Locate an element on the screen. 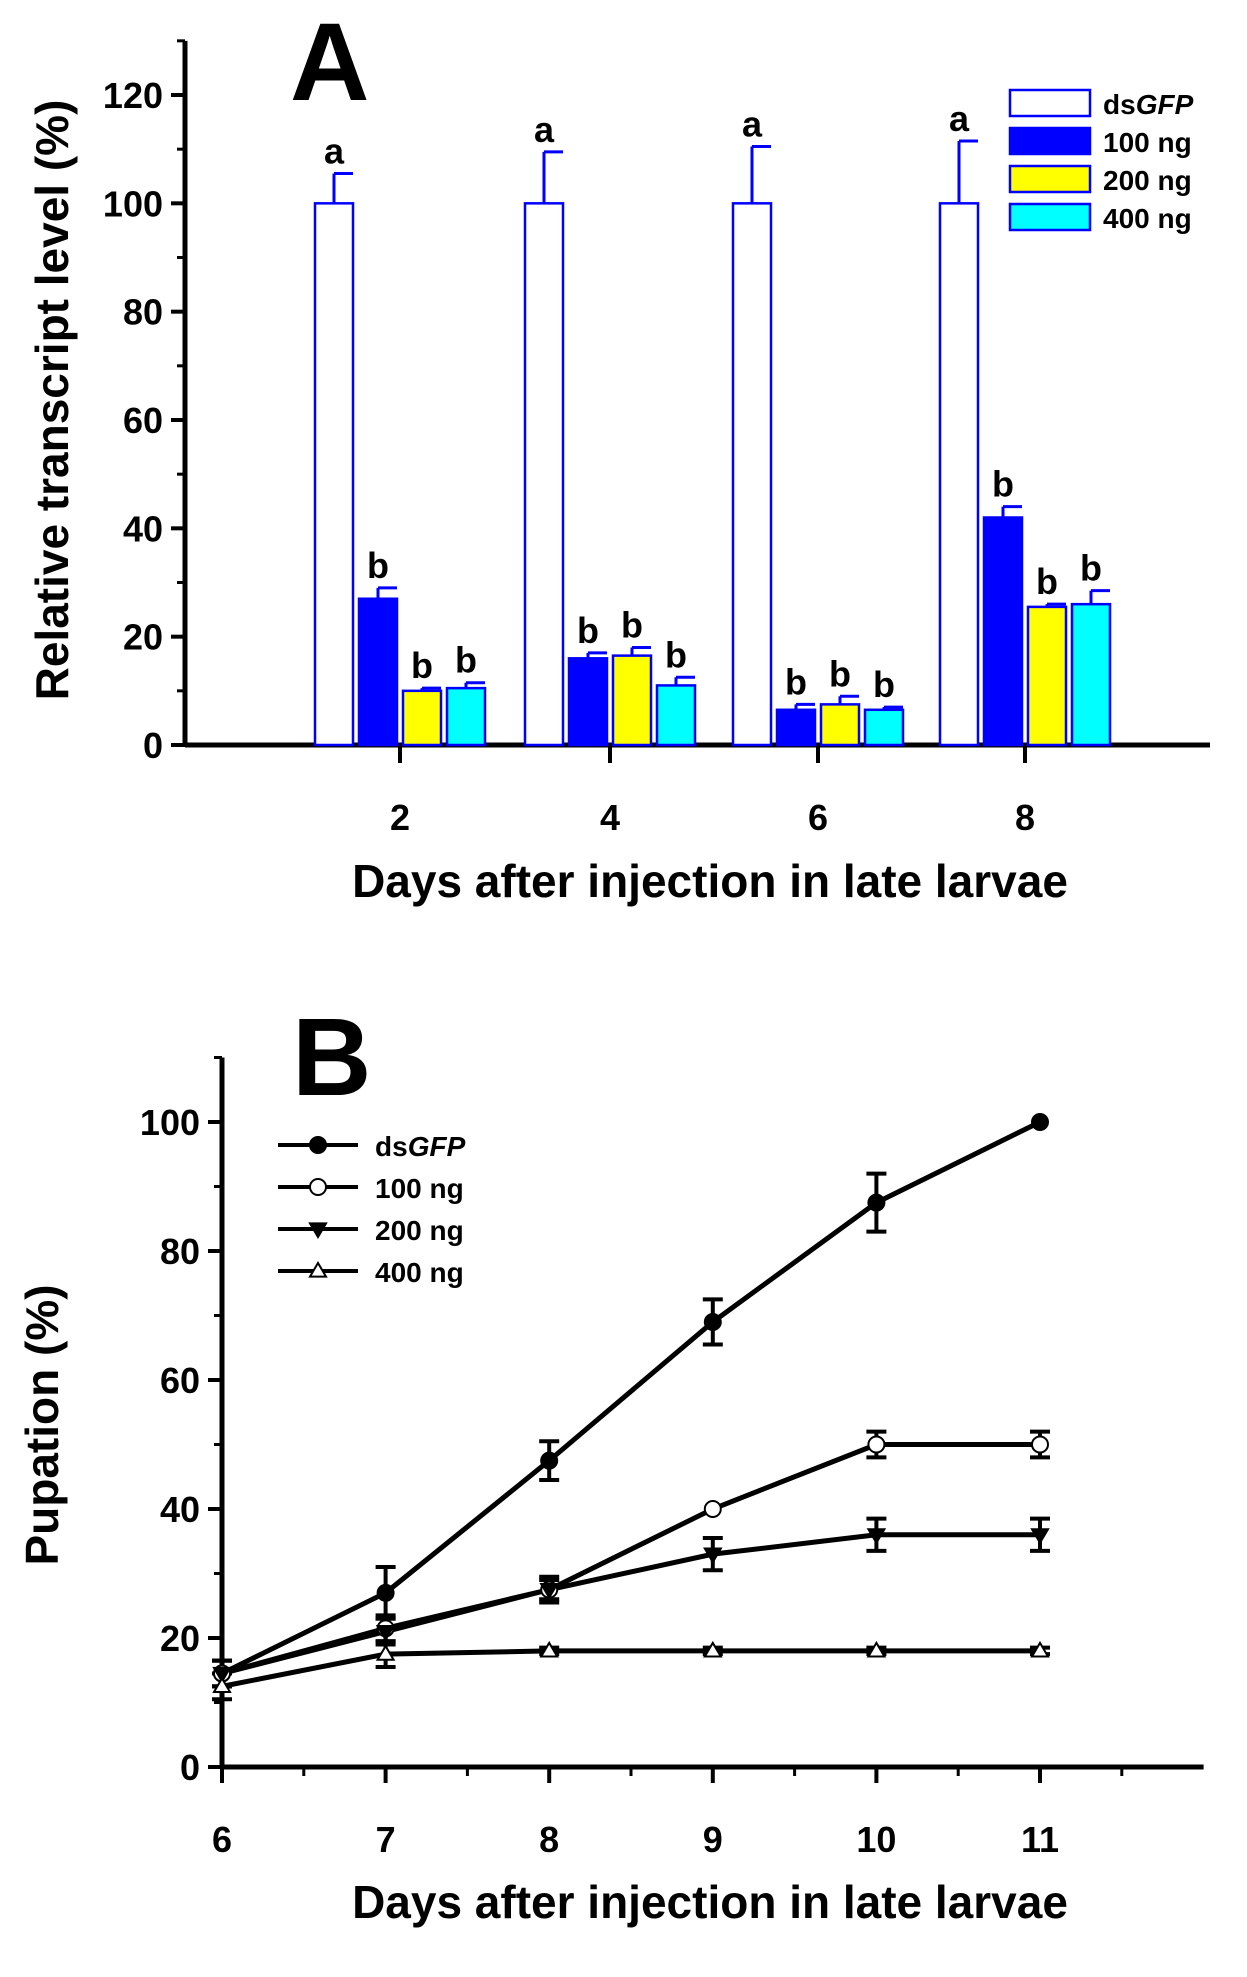 The image size is (1247, 1977). x-tick-label: 11 is located at coordinates (1040, 1839).